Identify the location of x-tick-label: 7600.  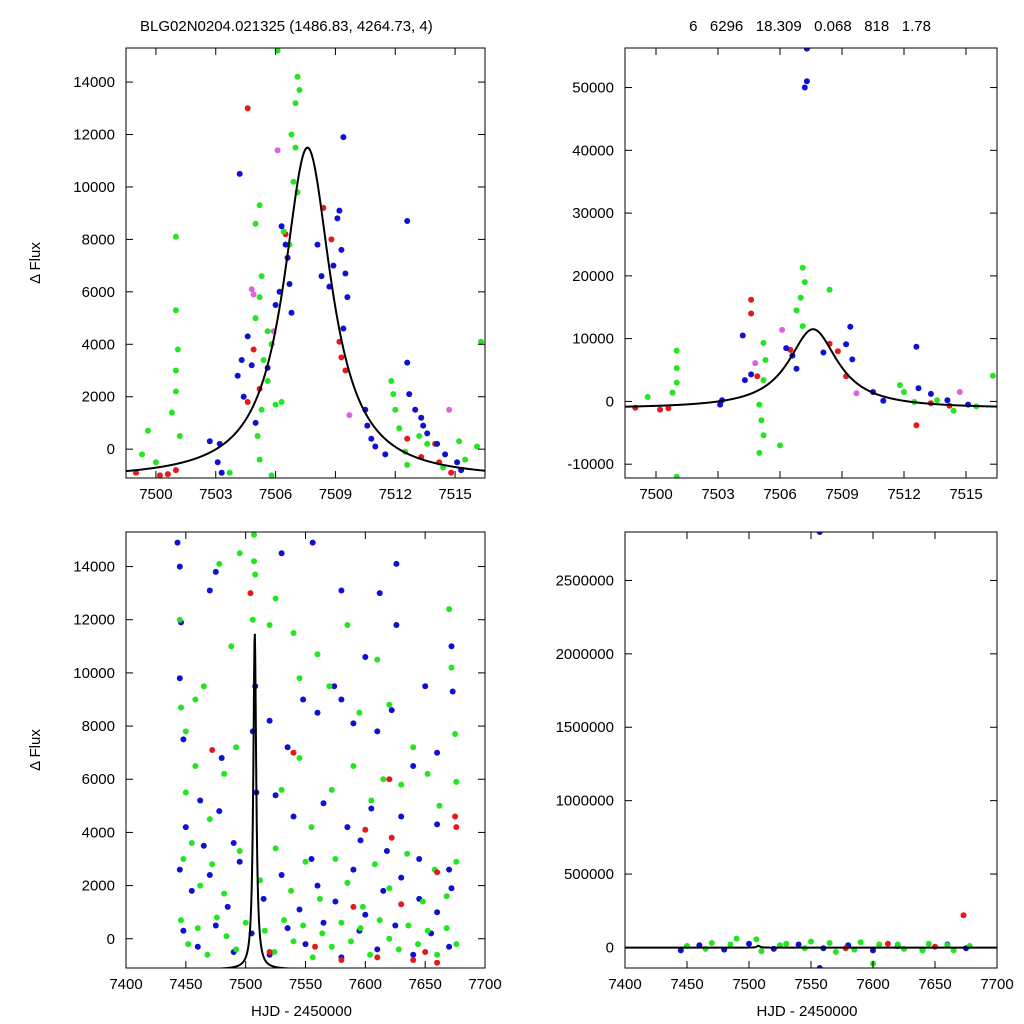
(872, 984).